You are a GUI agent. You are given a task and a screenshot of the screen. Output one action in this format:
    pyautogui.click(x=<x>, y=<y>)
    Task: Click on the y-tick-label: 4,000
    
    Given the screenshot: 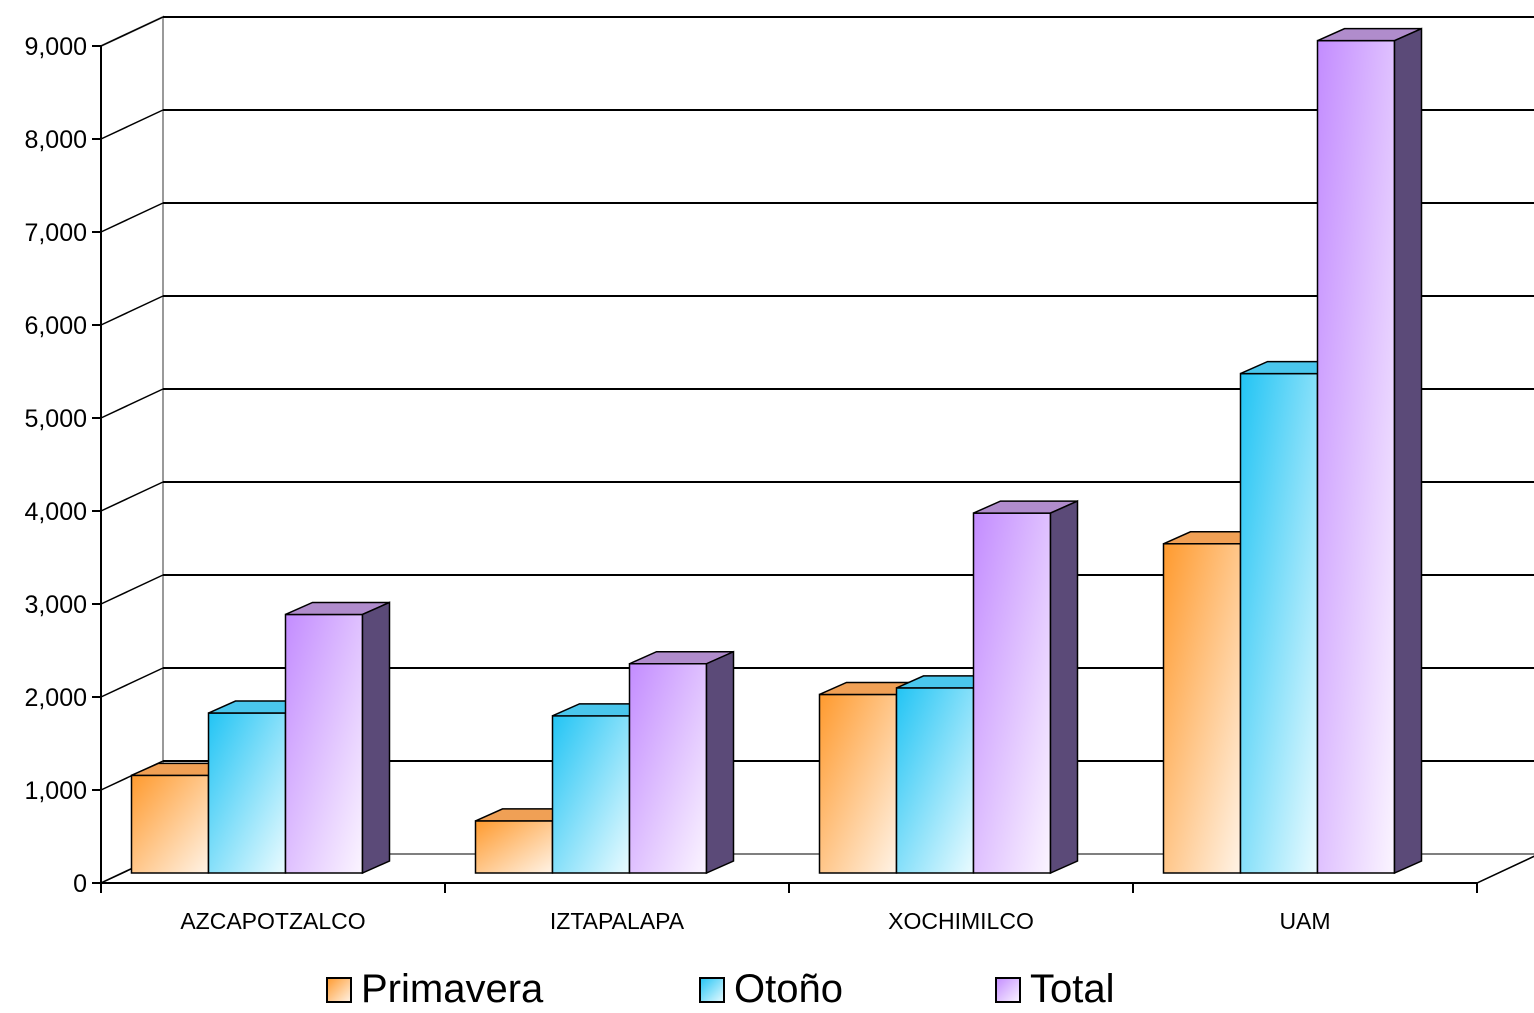 What is the action you would take?
    pyautogui.click(x=55, y=512)
    